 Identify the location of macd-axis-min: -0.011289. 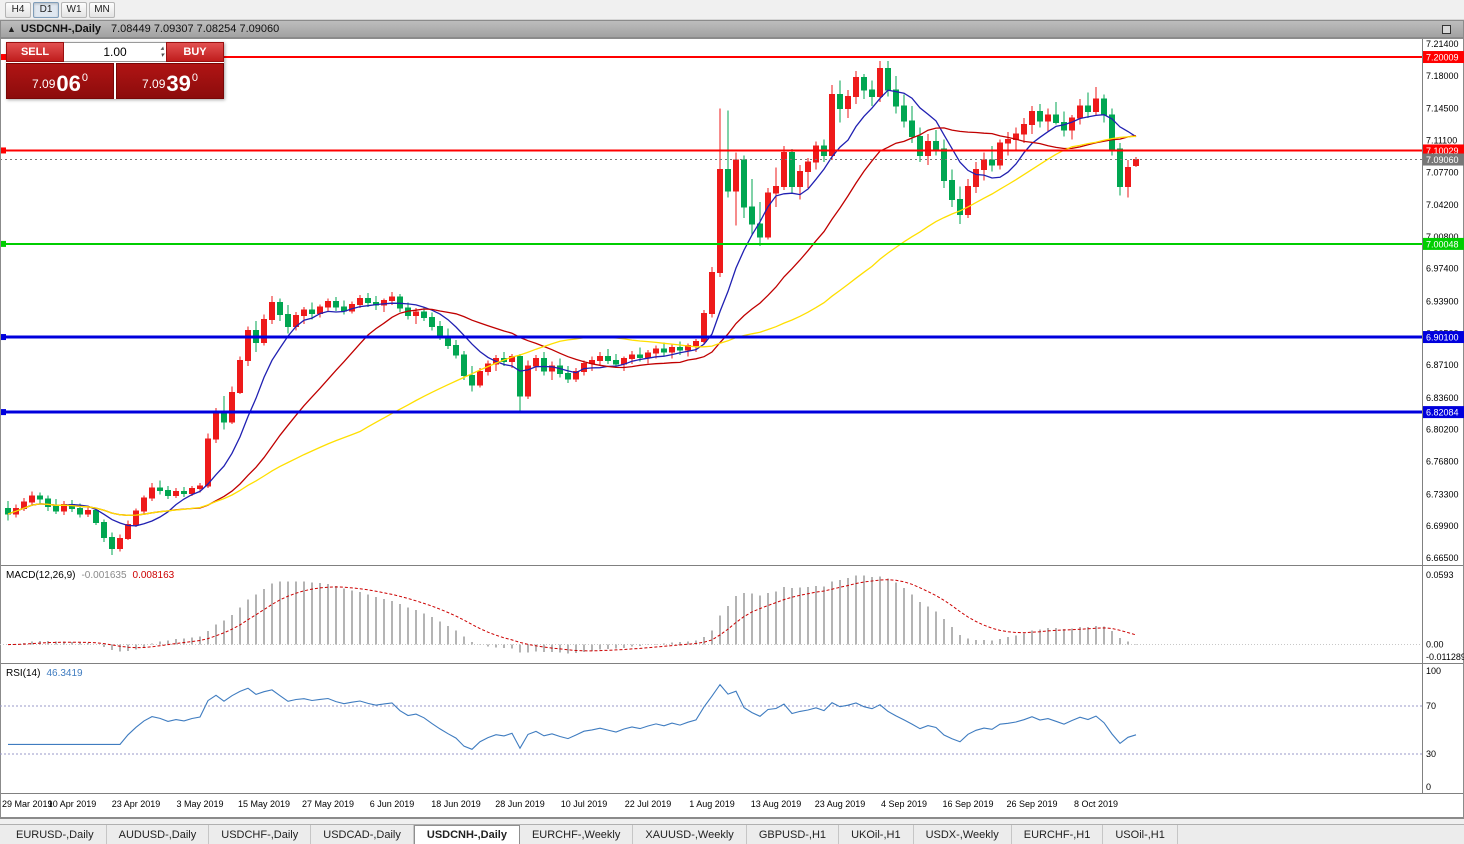
(1445, 657).